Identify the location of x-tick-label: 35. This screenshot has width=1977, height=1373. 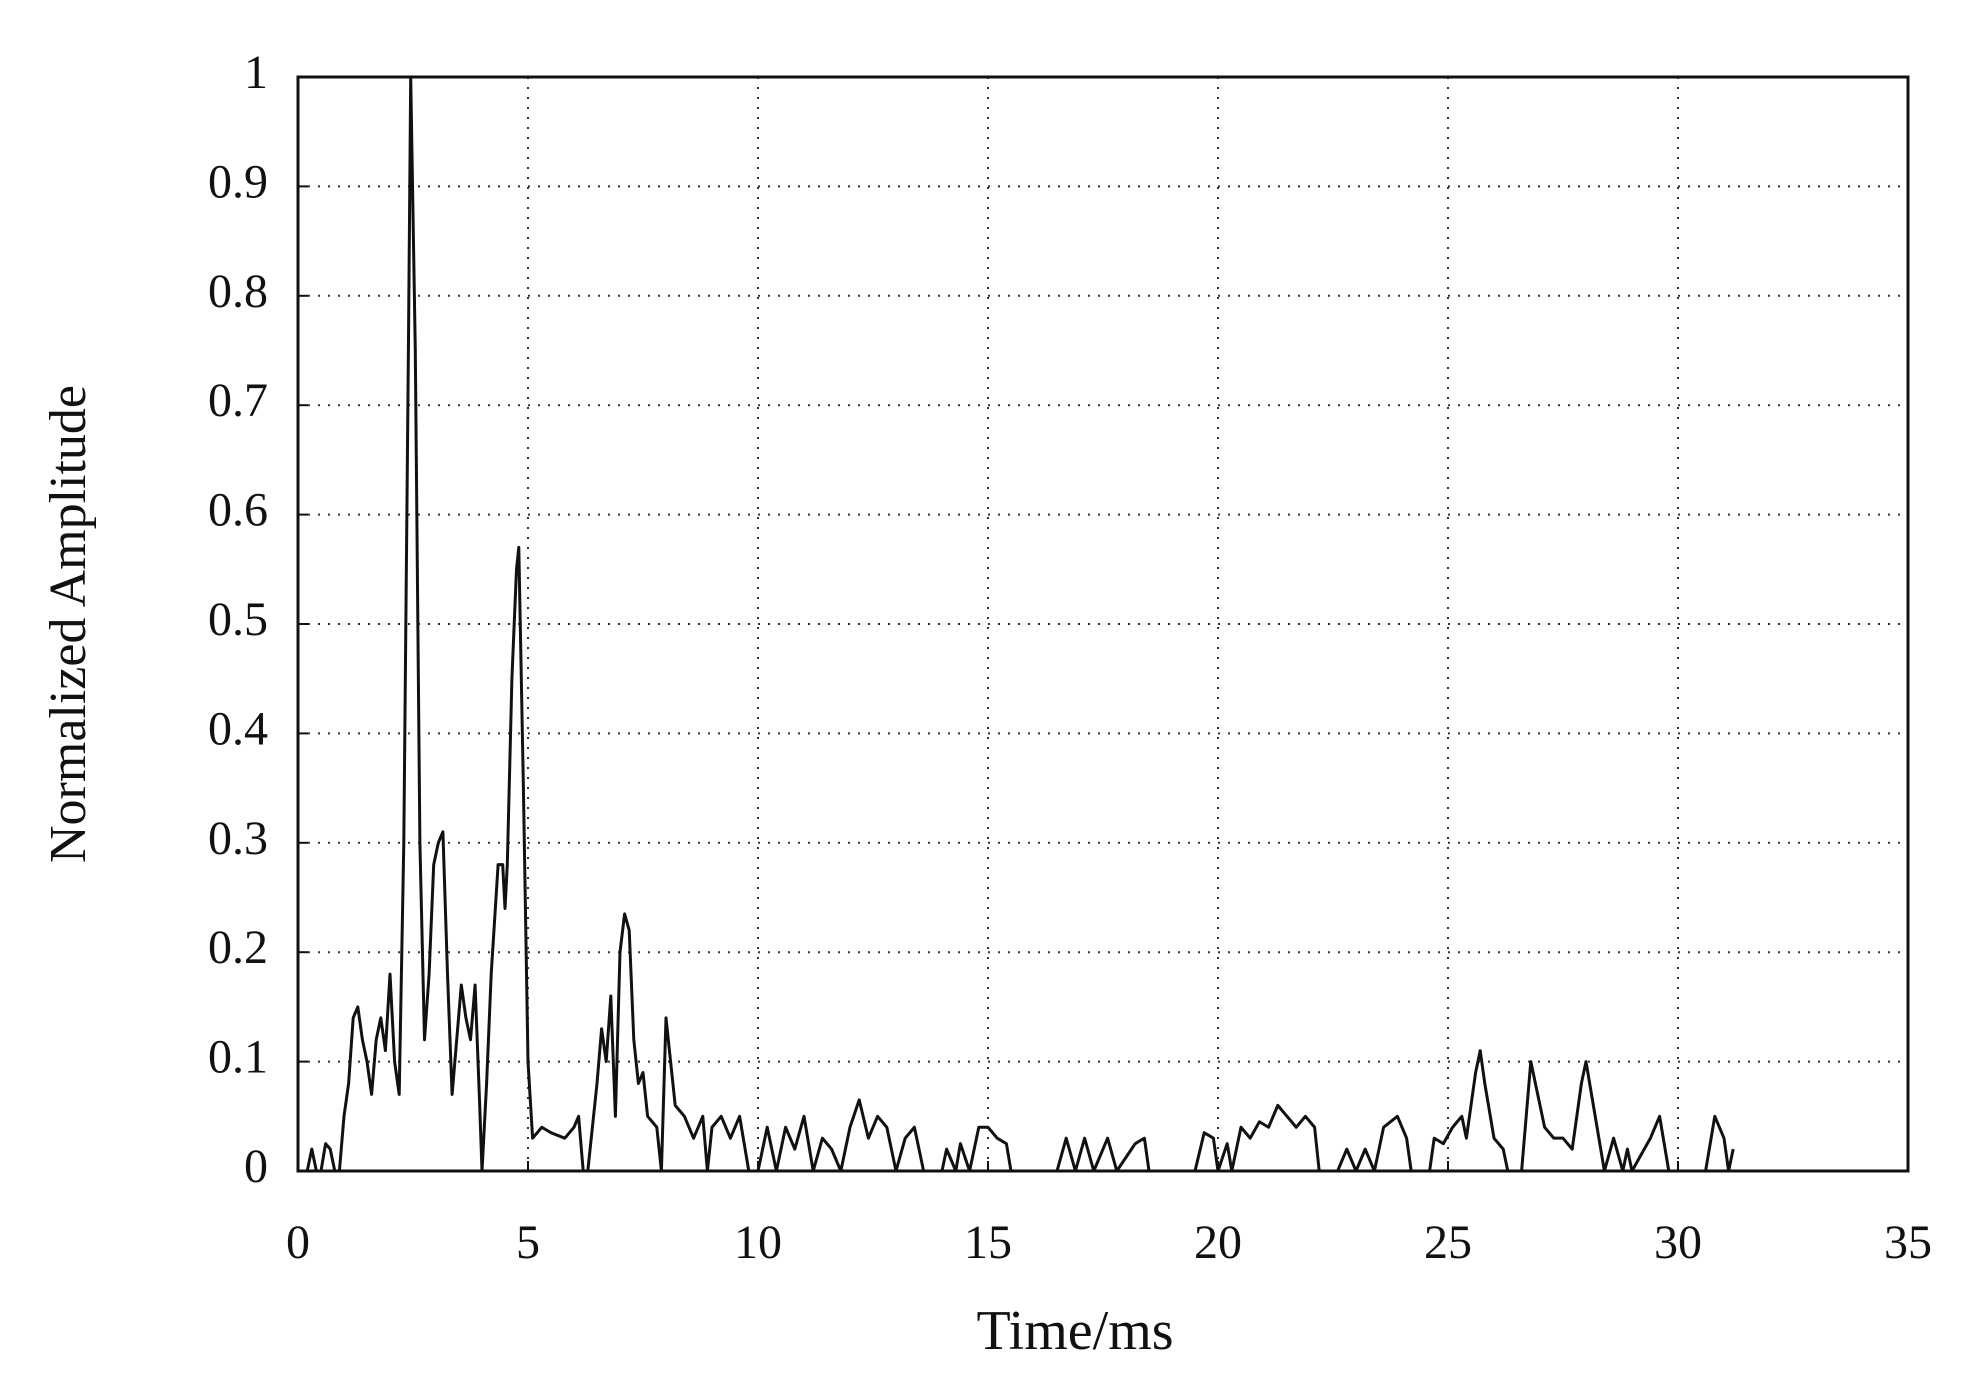
(1908, 1242).